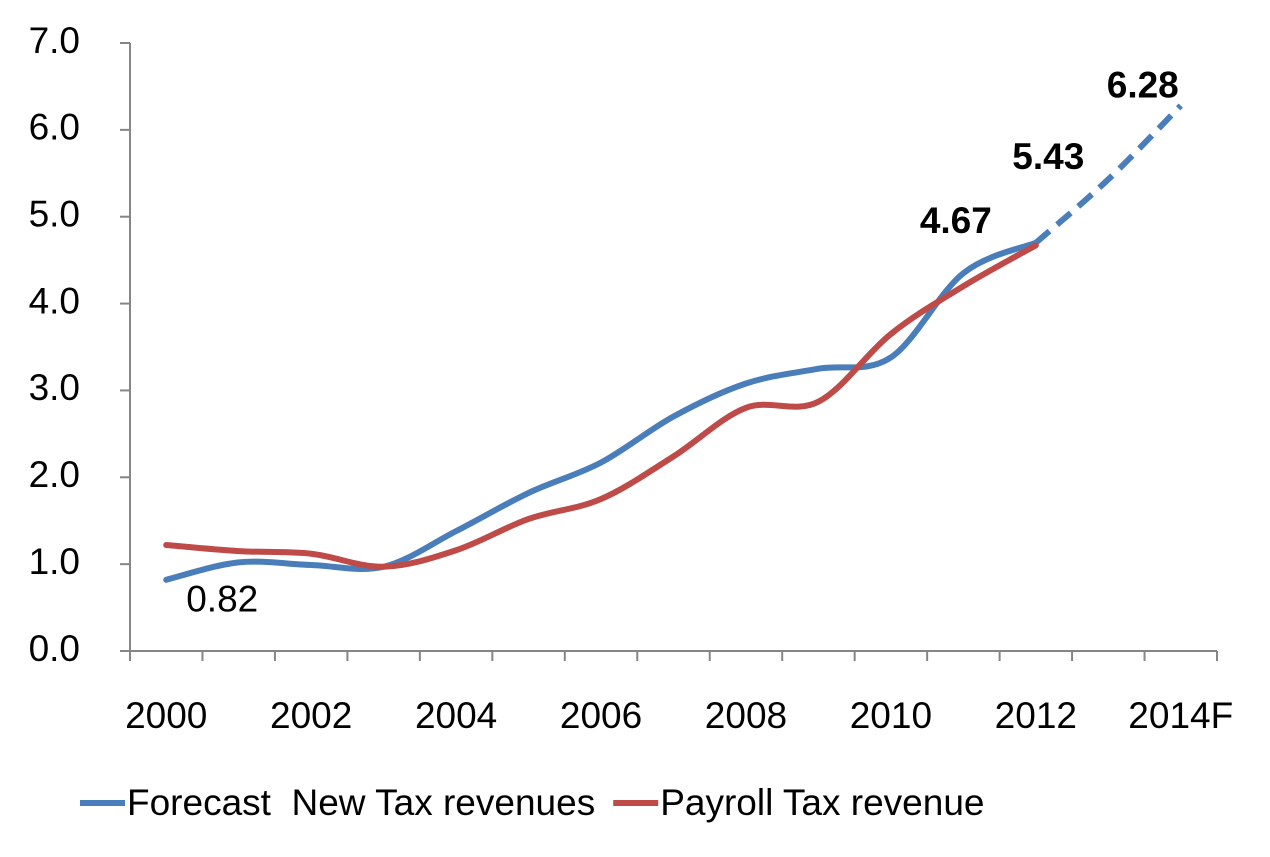  What do you see at coordinates (54, 40) in the screenshot?
I see `y-tick-label: 7.0` at bounding box center [54, 40].